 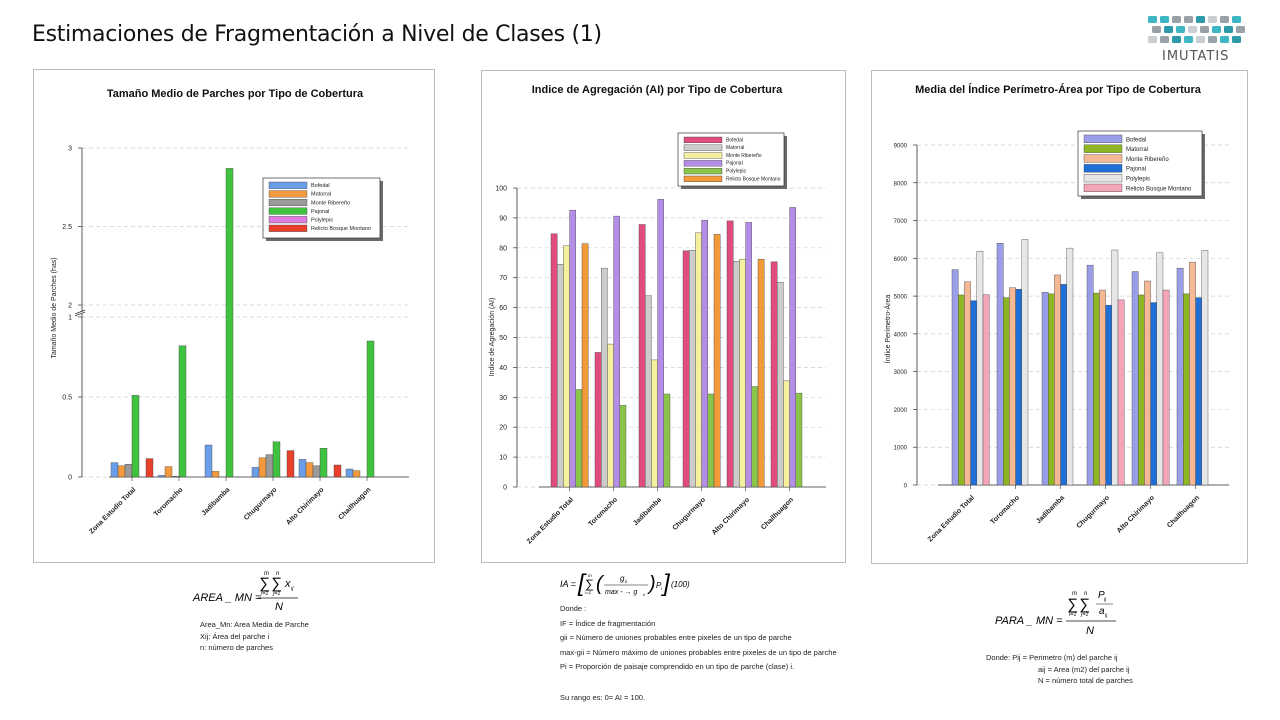 I want to click on formula1-denominator: N, so click(x=279, y=607).